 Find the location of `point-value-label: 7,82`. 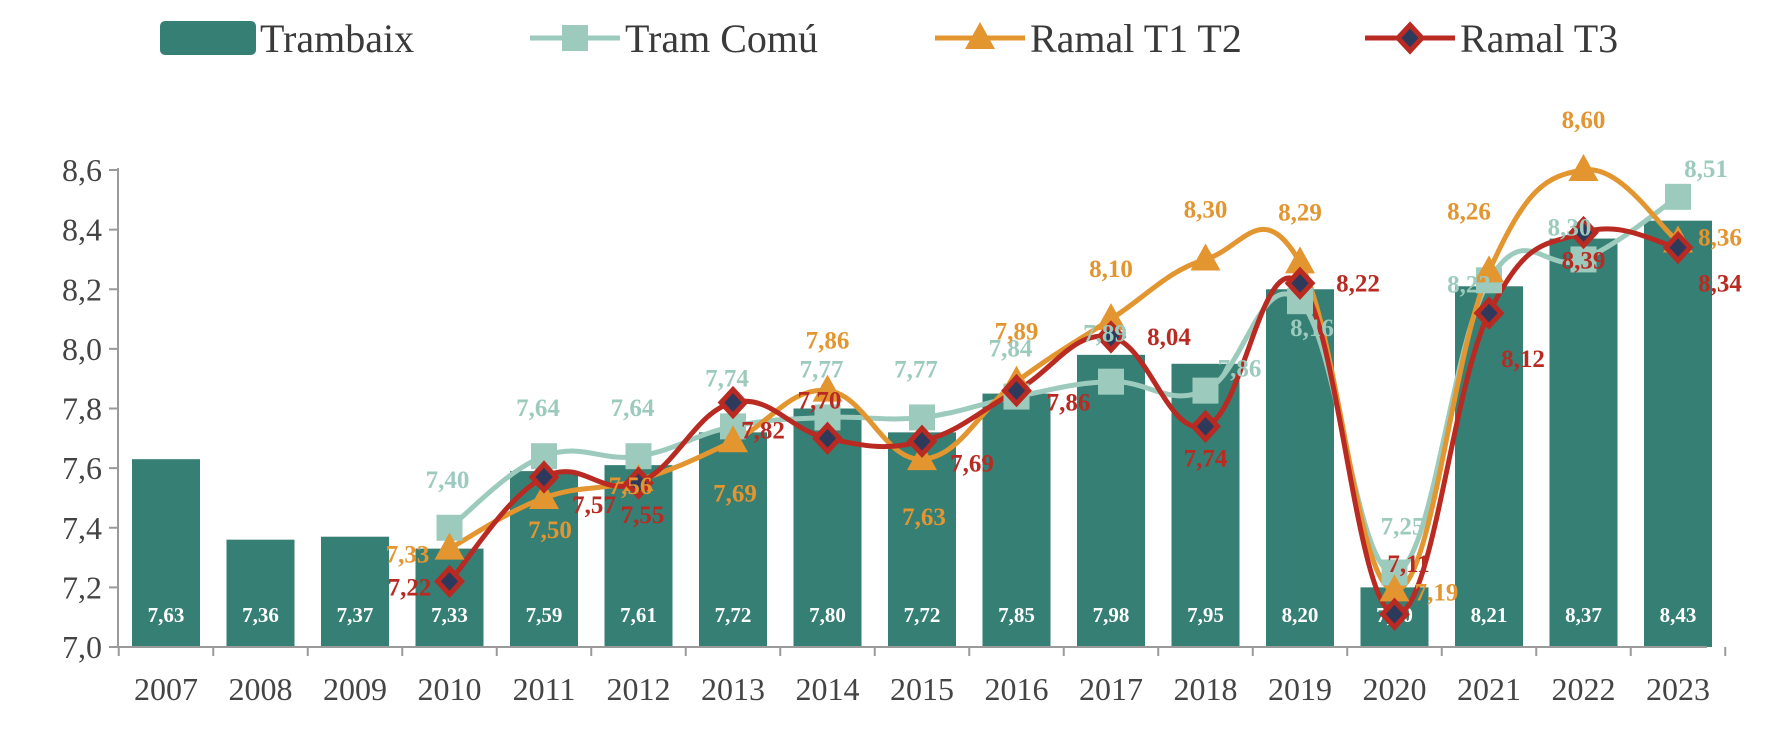

point-value-label: 7,82 is located at coordinates (763, 431).